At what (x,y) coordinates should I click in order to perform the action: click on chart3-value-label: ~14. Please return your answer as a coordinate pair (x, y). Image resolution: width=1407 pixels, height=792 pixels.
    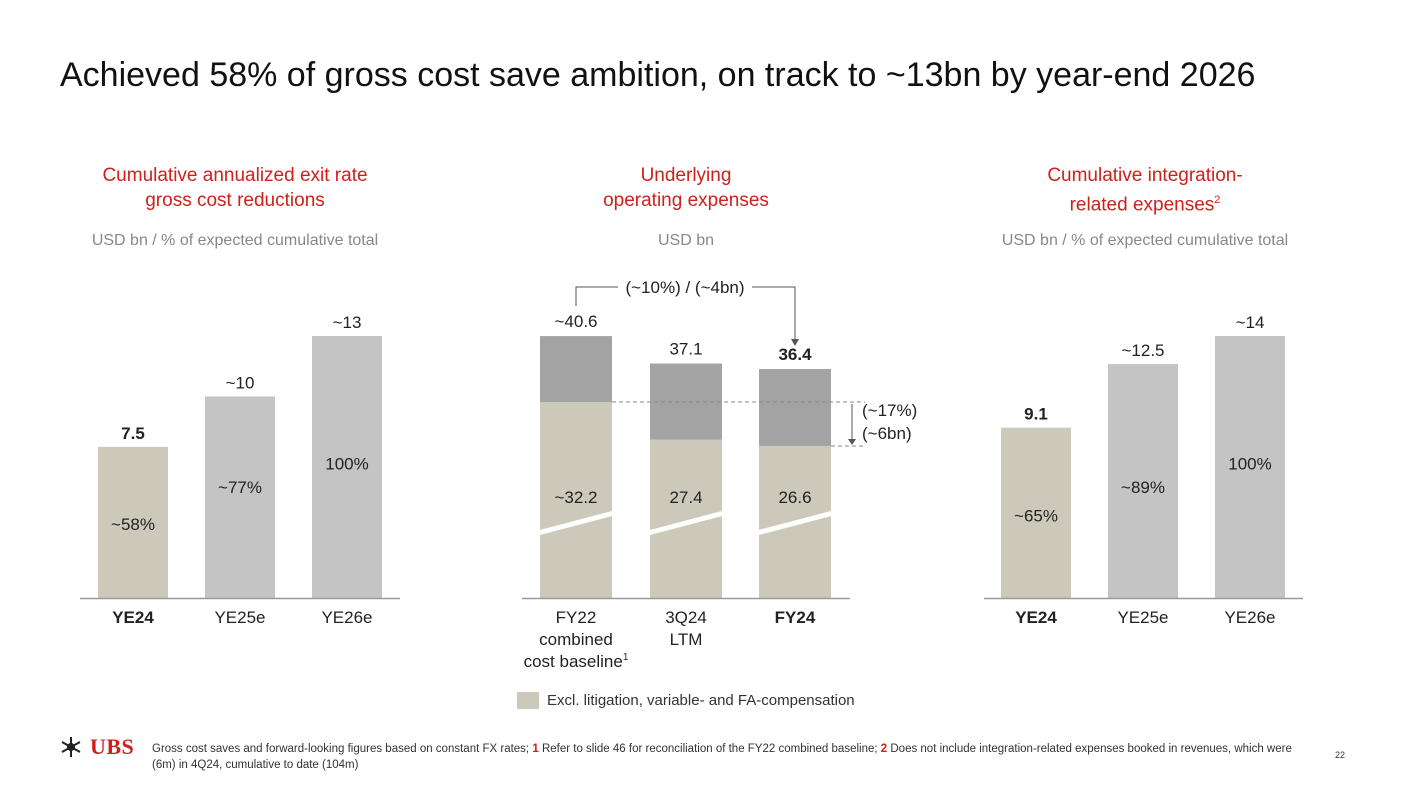
    Looking at the image, I should click on (1250, 322).